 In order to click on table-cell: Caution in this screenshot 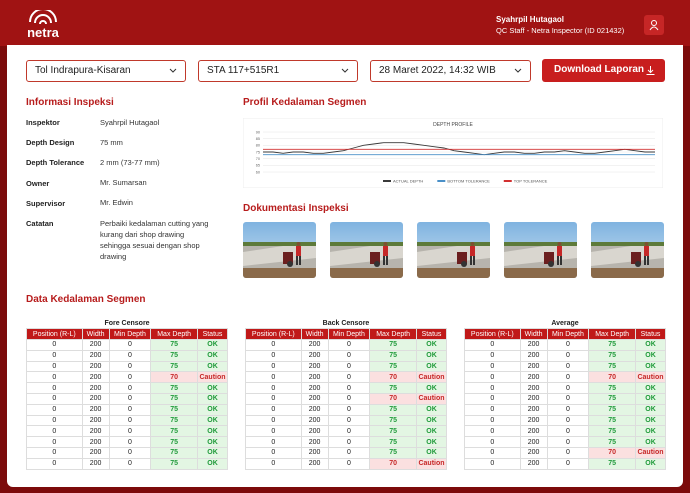, I will do `click(431, 463)`.